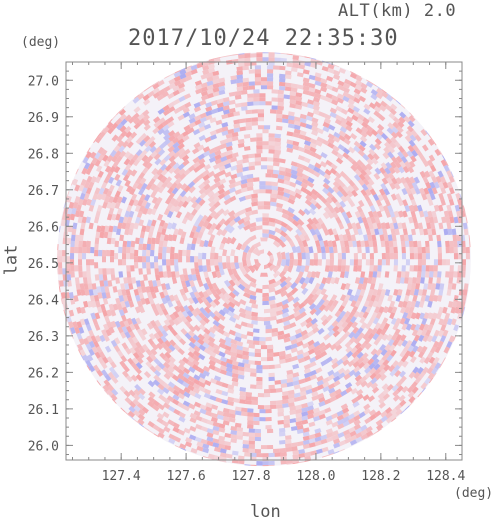 The width and height of the screenshot is (491, 522). I want to click on chart-title: 2017/10/24 22:35:30, so click(263, 38).